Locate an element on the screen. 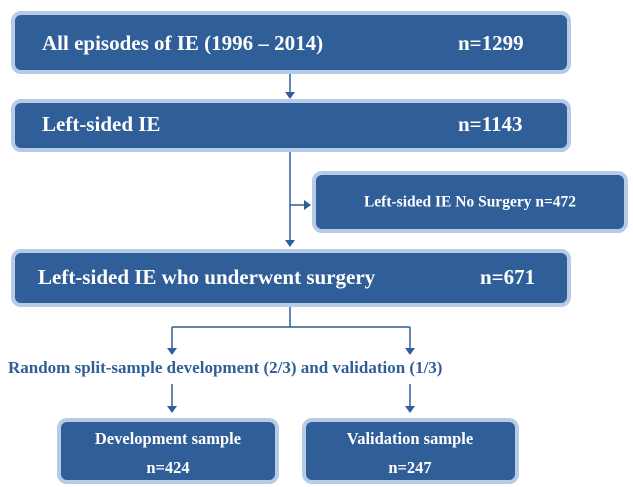 This screenshot has width=633, height=487. box-title: Validation sample is located at coordinates (410, 438).